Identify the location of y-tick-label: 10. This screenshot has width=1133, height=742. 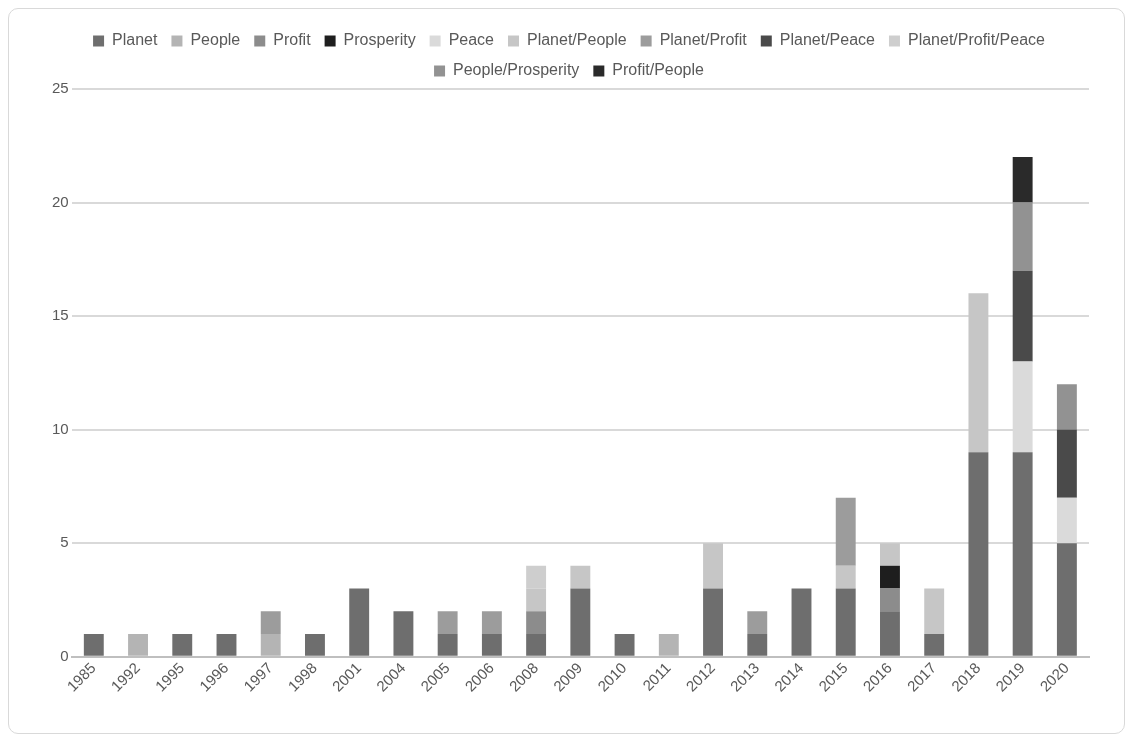
(60, 428).